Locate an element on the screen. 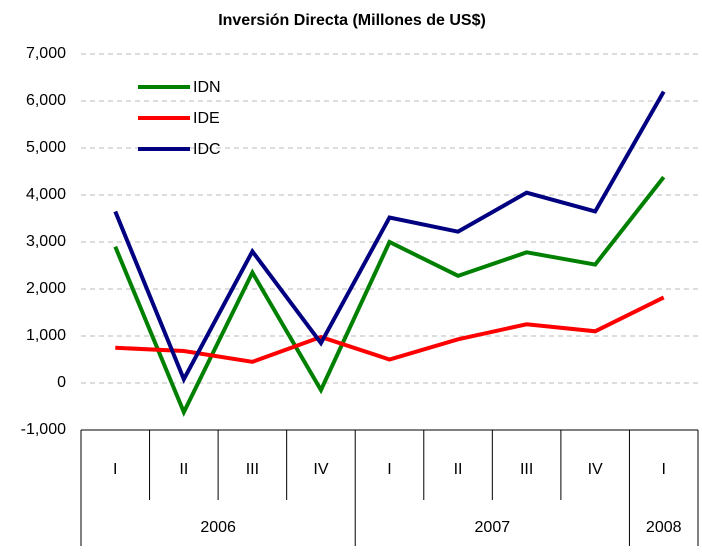 Image resolution: width=702 pixels, height=555 pixels. y-tick-label: 3,000 is located at coordinates (46, 241).